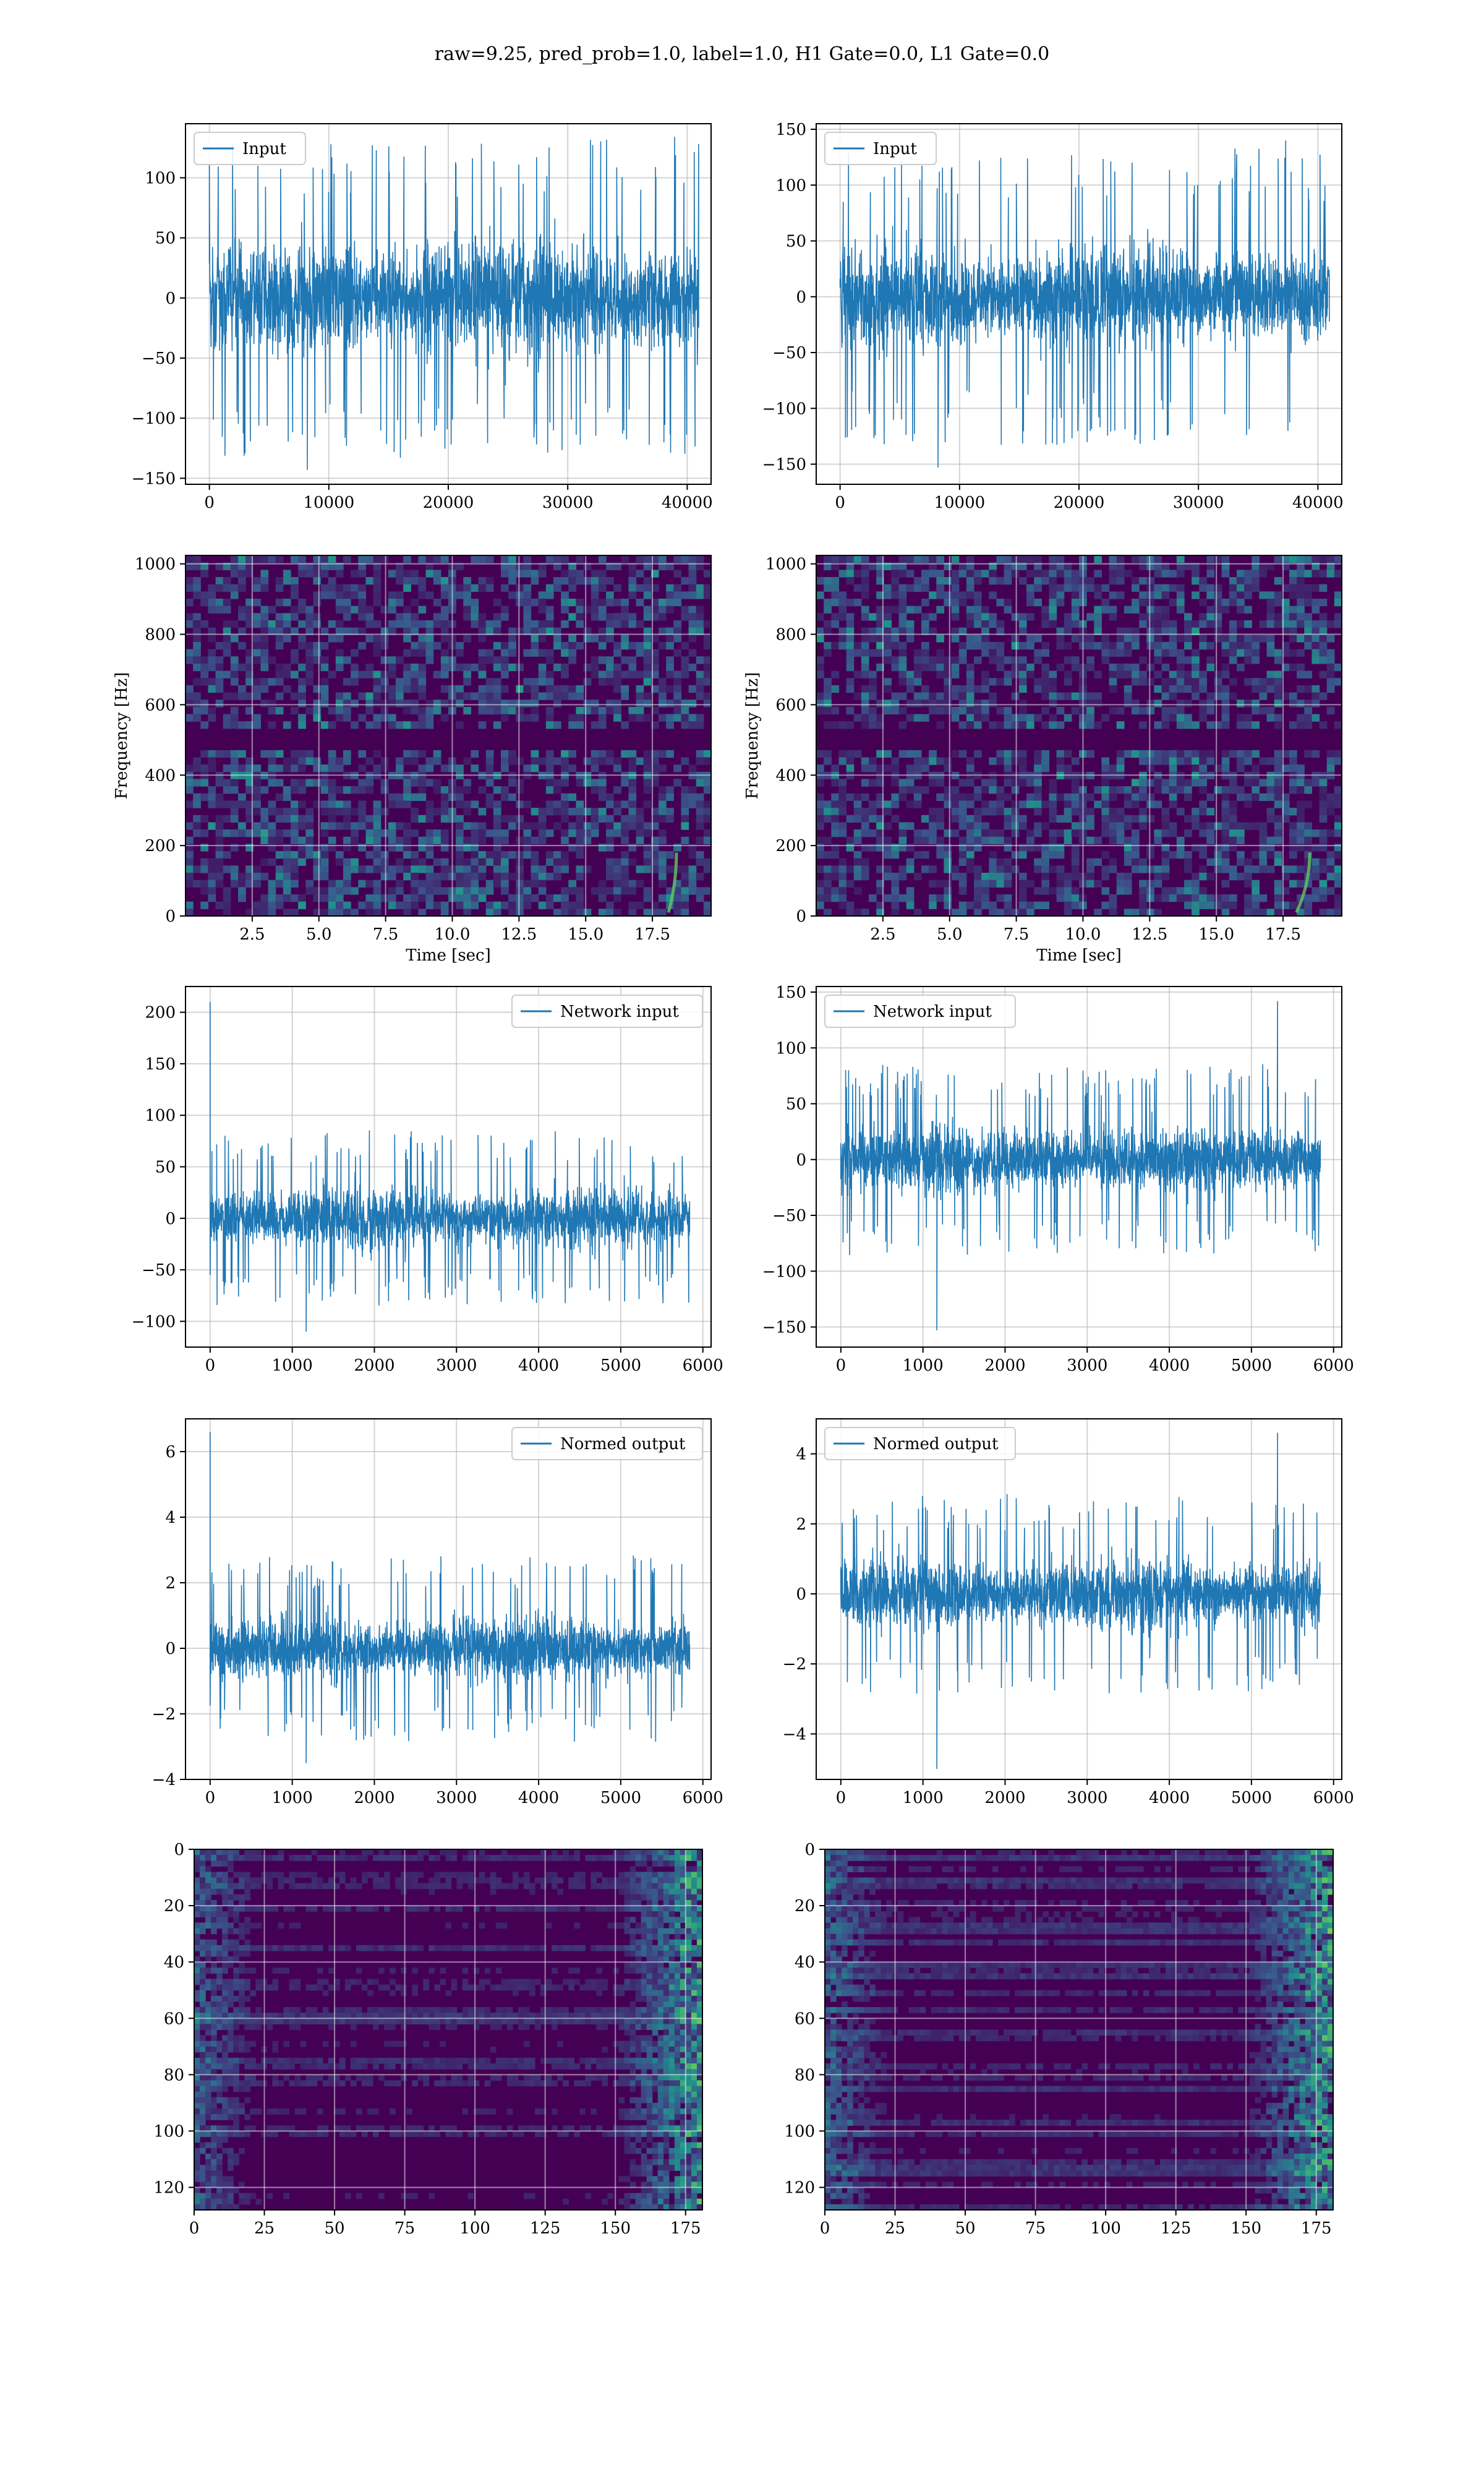 The width and height of the screenshot is (1484, 2474). Describe the element at coordinates (160, 1115) in the screenshot. I see `y-tick-label: 100` at that location.